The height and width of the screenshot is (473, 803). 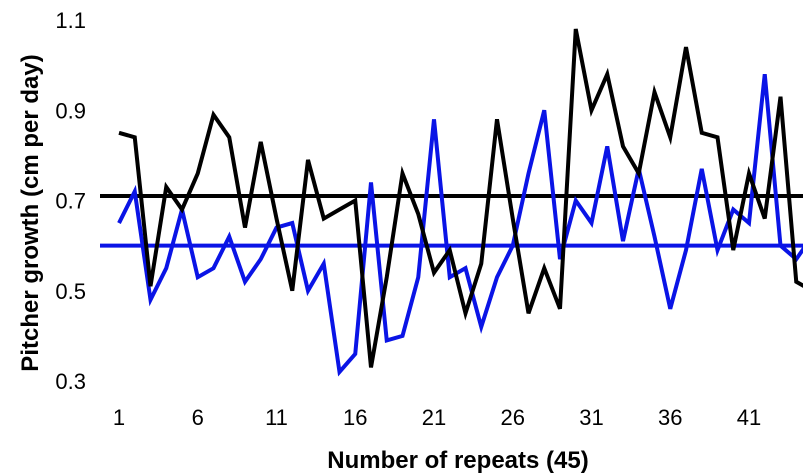 I want to click on x-axis-tick-labels: 1 6 11 16 21 26 31 36 41, so click(x=437, y=417).